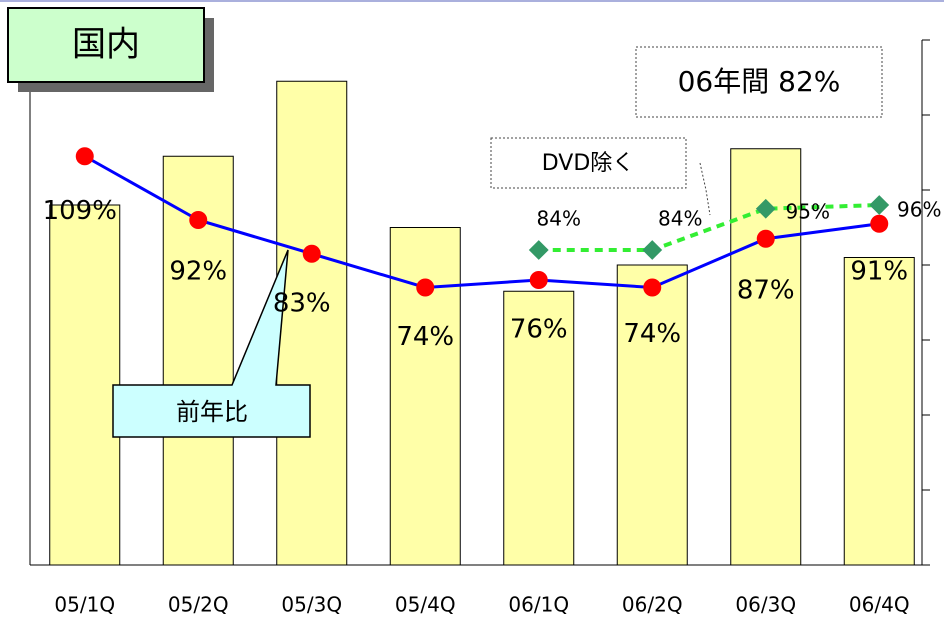 The width and height of the screenshot is (944, 620). What do you see at coordinates (198, 605) in the screenshot?
I see `x-tick-label: 05/2Q` at bounding box center [198, 605].